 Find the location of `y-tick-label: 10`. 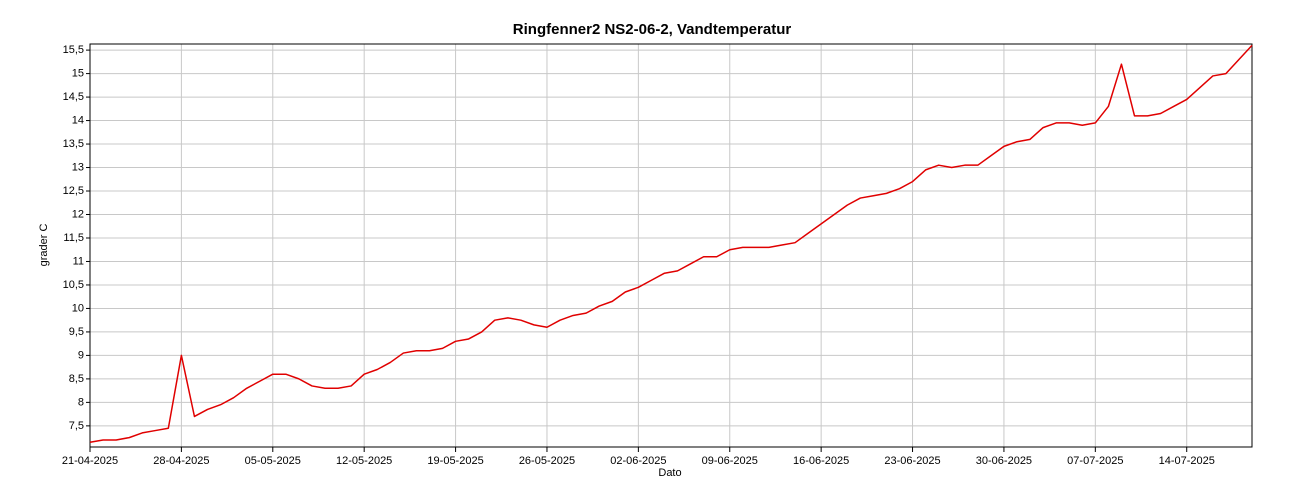

y-tick-label: 10 is located at coordinates (78, 308).